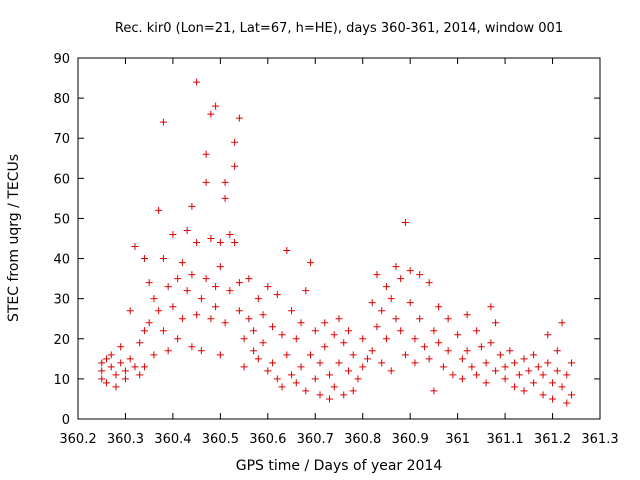 This screenshot has height=480, width=640. I want to click on x-tick-label: 360.8, so click(362, 439).